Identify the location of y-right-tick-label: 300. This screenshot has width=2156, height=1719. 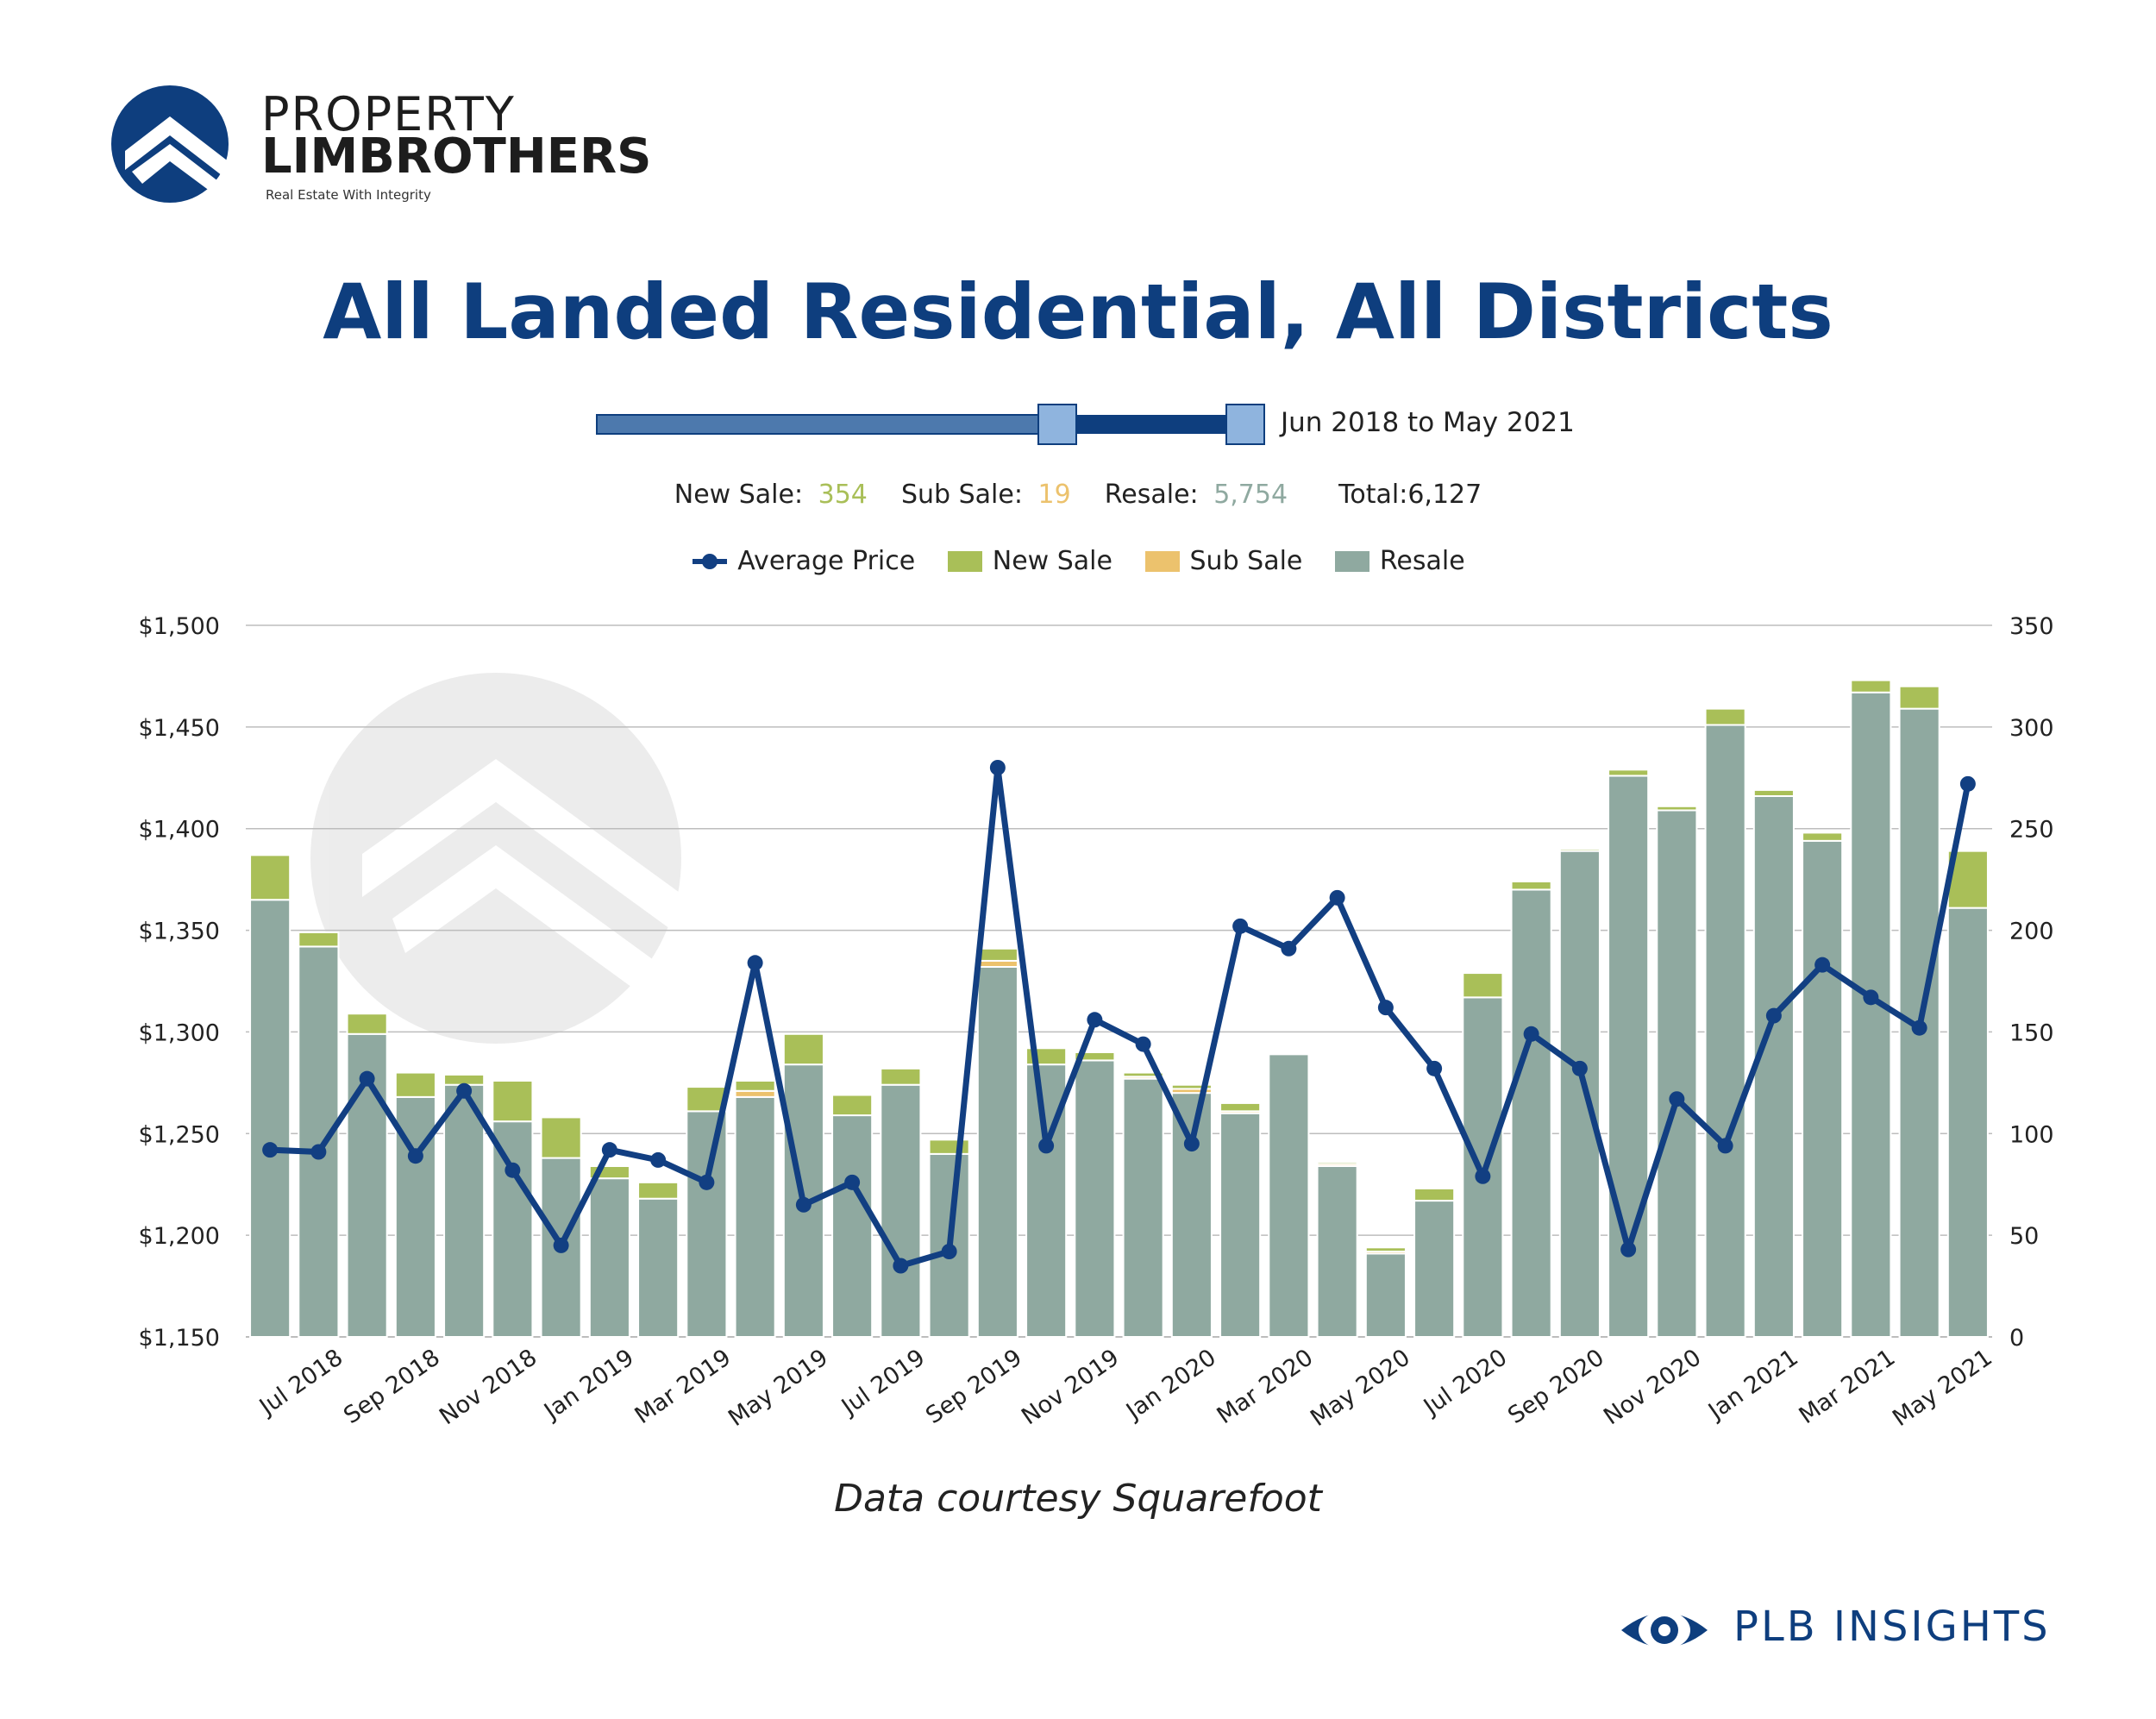
(2031, 728).